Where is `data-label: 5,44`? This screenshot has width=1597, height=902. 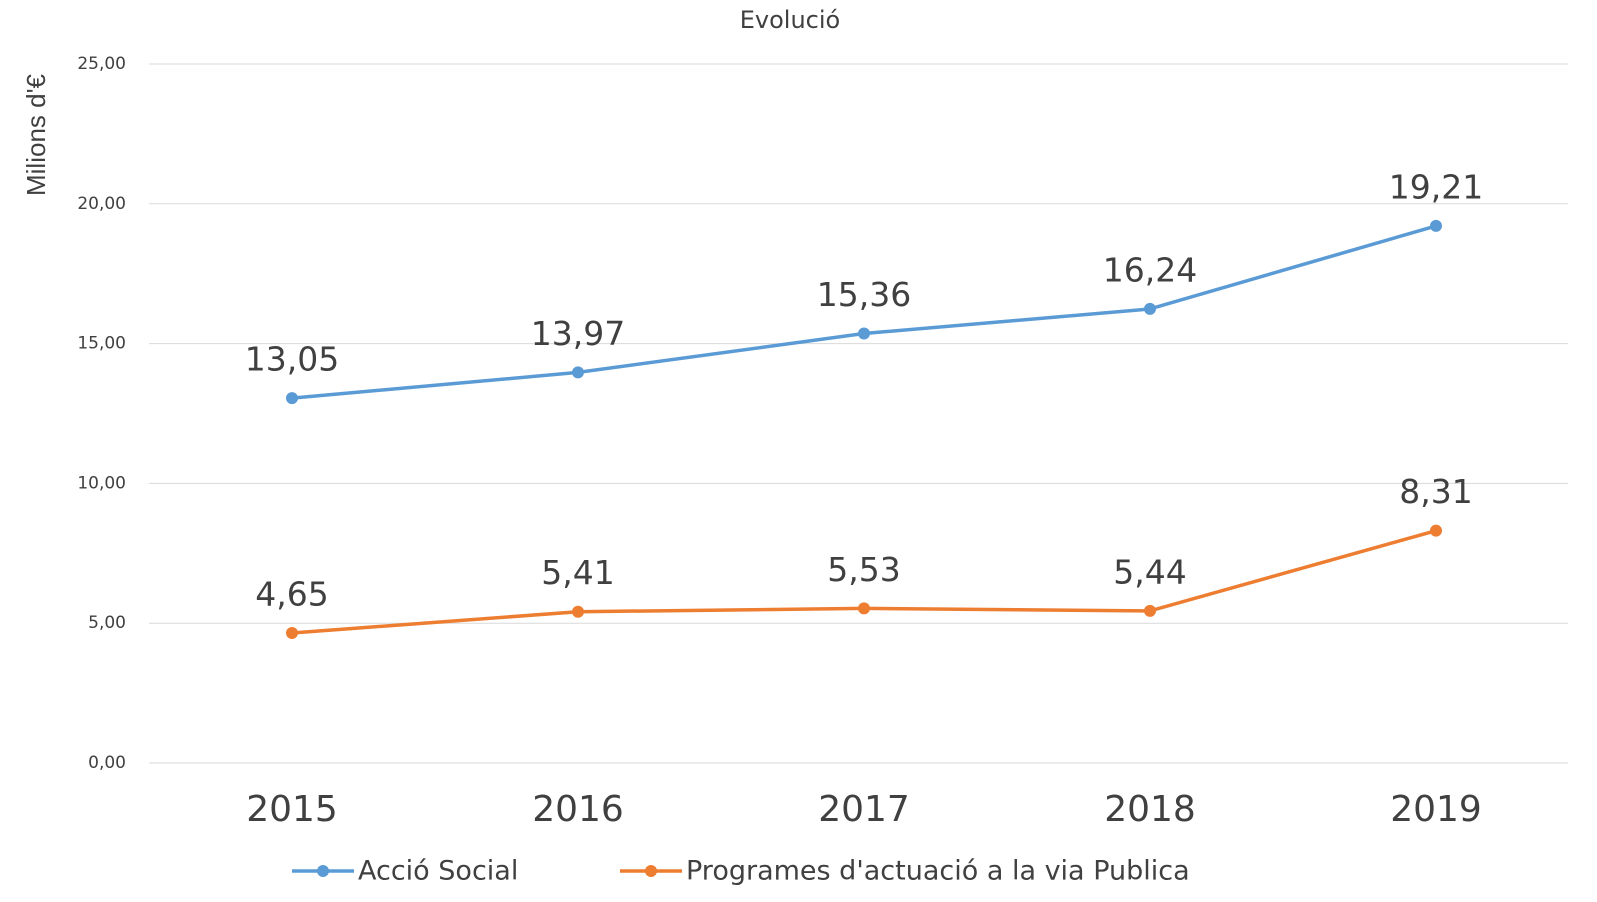
data-label: 5,44 is located at coordinates (1149, 571).